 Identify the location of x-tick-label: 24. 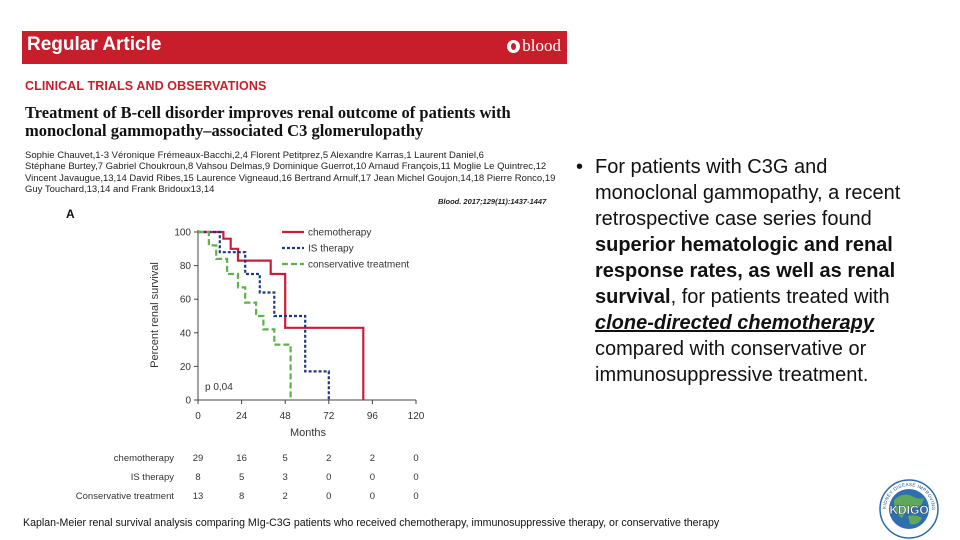
(242, 416).